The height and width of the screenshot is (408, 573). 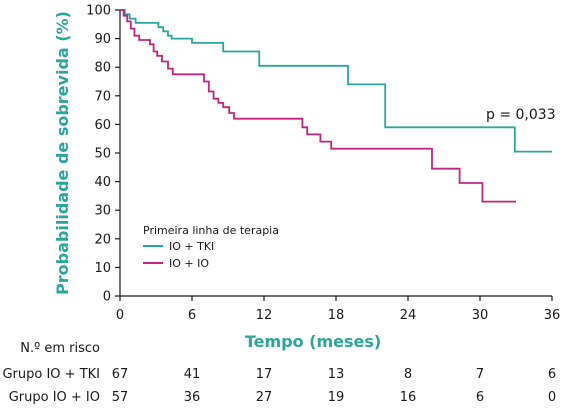 What do you see at coordinates (60, 348) in the screenshot?
I see `risk-table-header: N.º em risco` at bounding box center [60, 348].